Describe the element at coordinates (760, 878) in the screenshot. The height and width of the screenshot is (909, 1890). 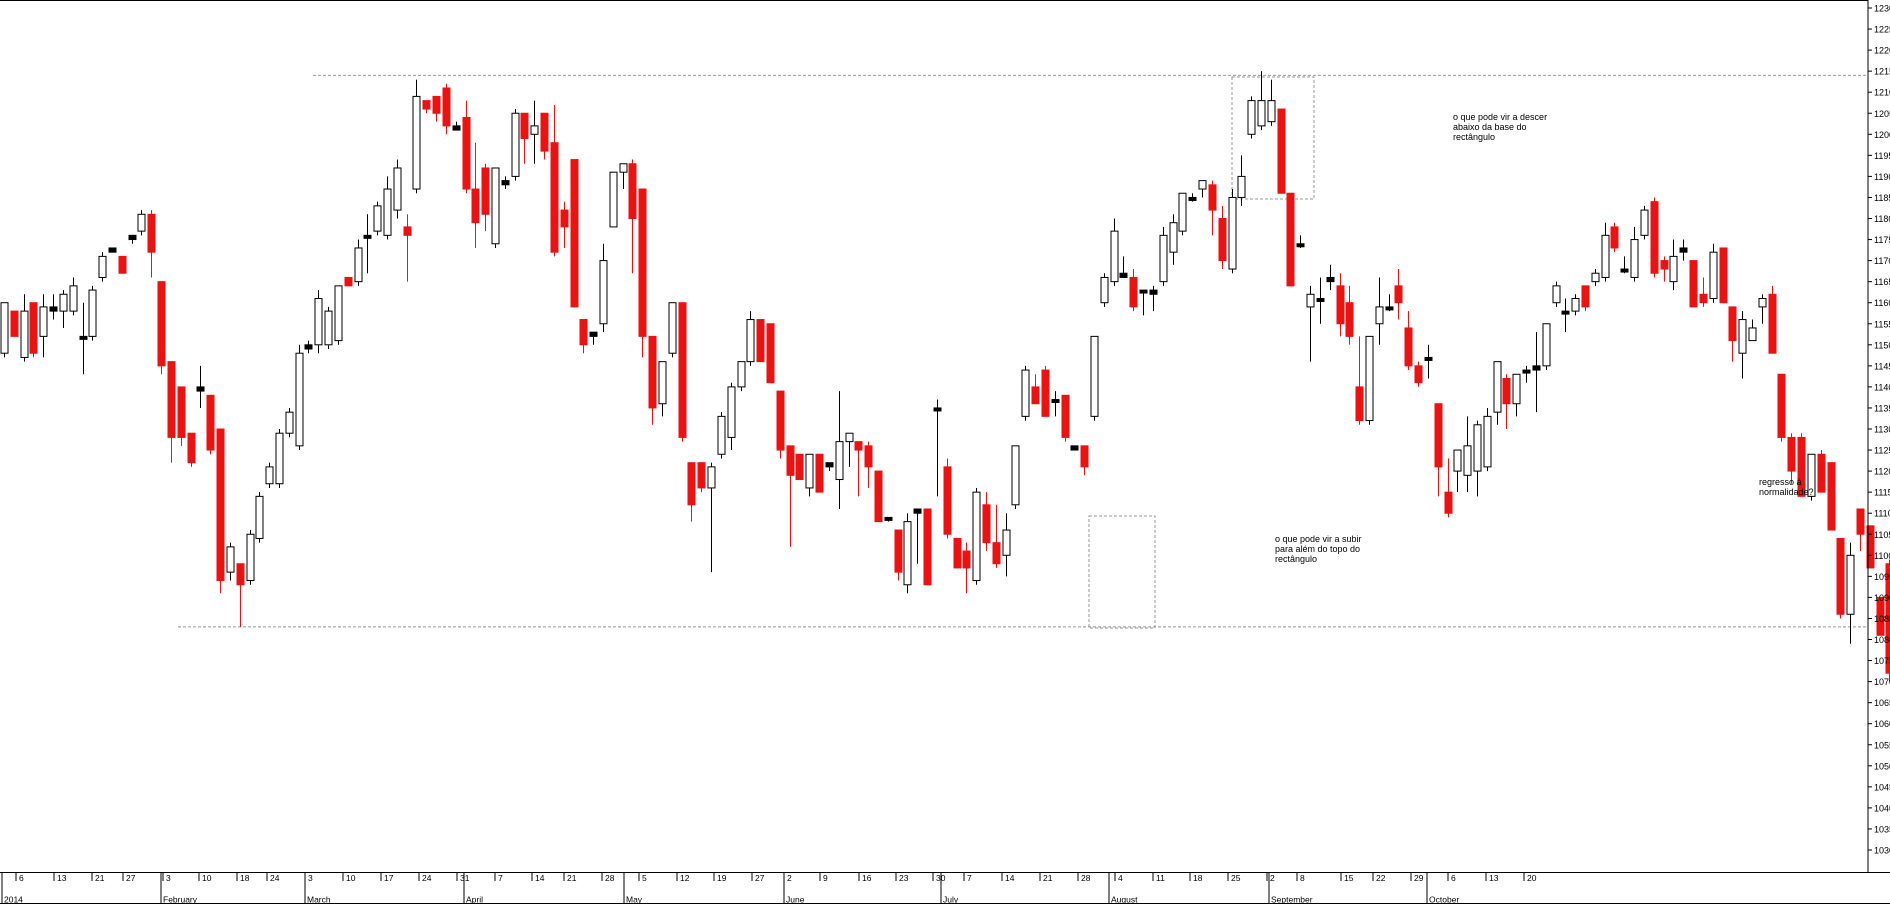
I see `x-day-label: 27` at that location.